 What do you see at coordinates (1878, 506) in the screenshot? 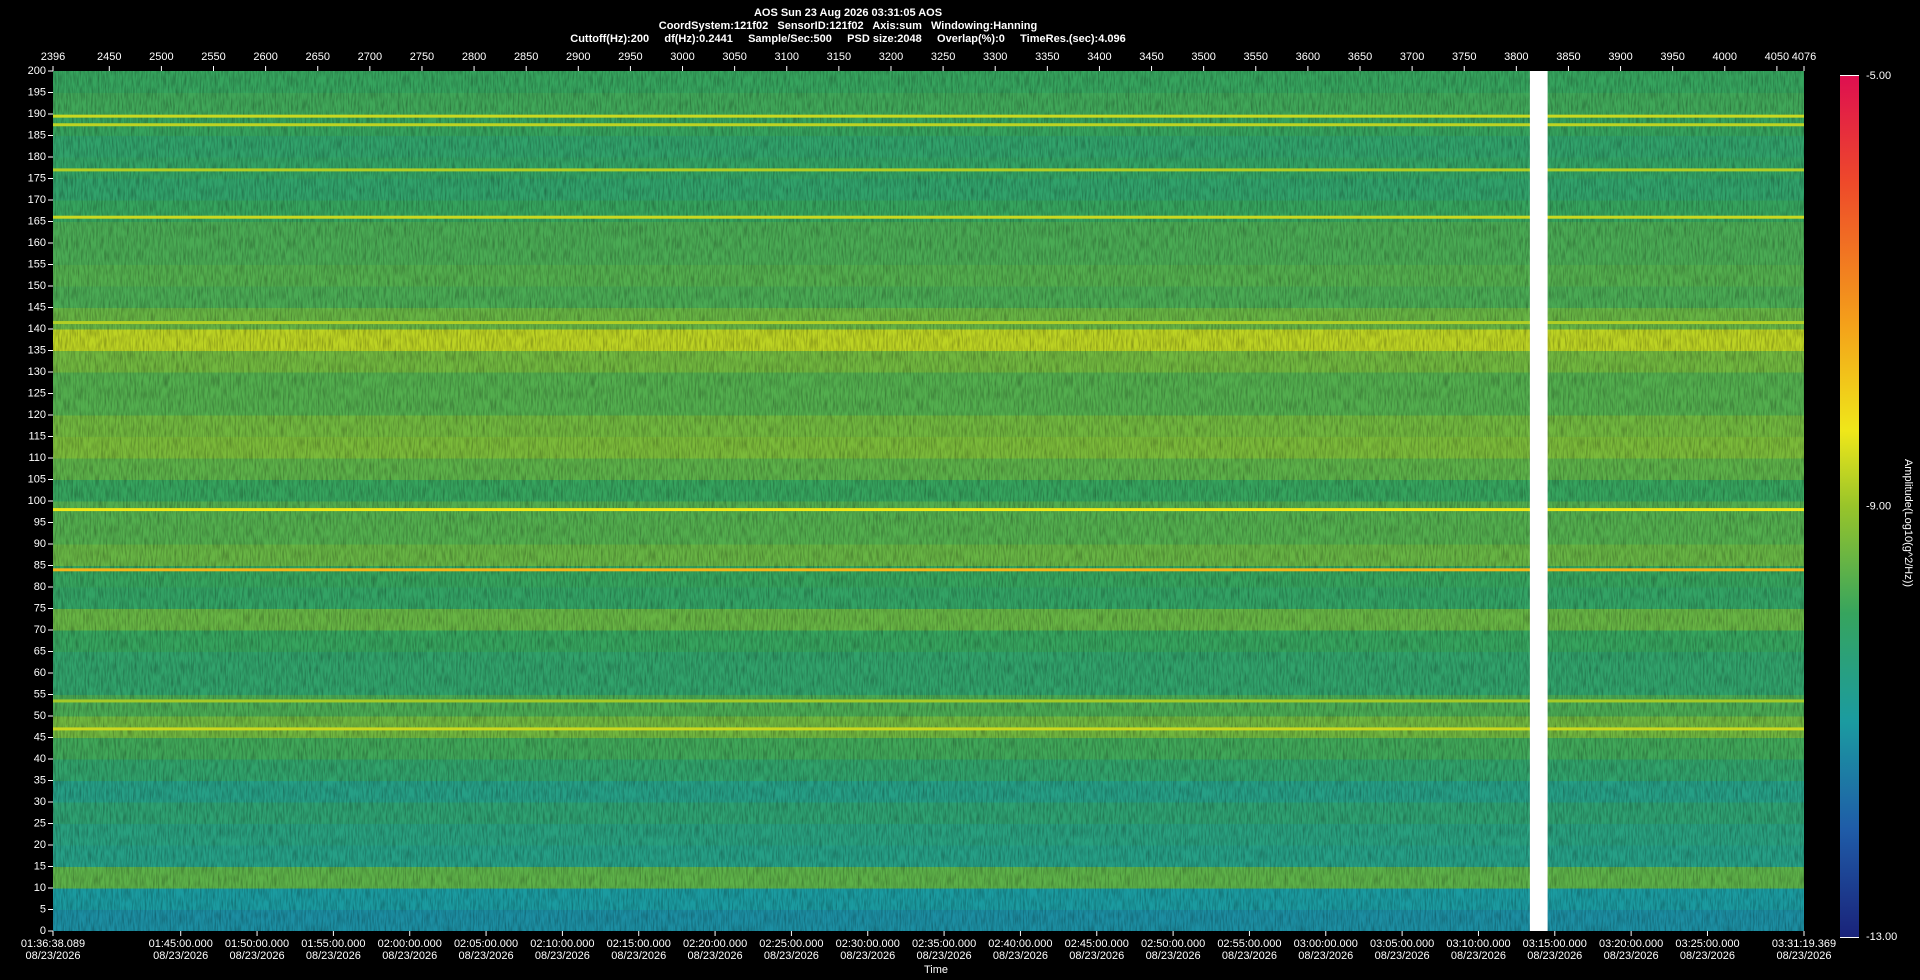
I see `colorbar-tick-label: -9.00` at bounding box center [1878, 506].